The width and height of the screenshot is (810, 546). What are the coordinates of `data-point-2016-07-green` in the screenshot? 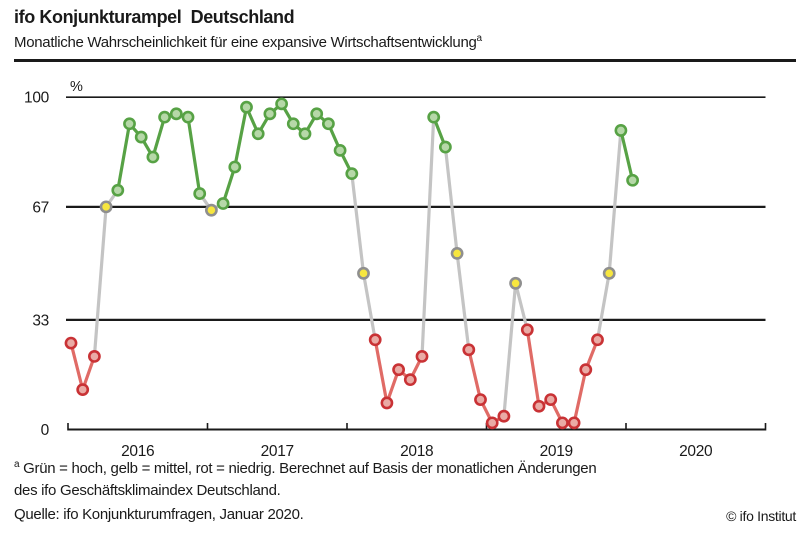 It's located at (141, 137).